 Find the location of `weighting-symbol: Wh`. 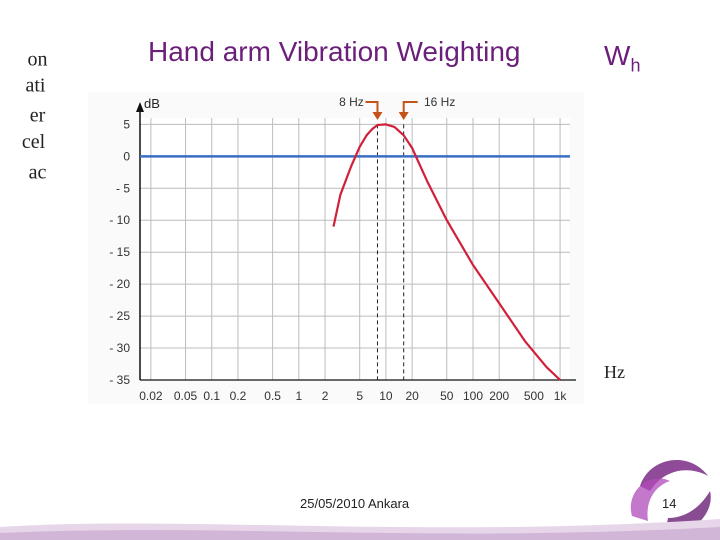

weighting-symbol: Wh is located at coordinates (622, 58).